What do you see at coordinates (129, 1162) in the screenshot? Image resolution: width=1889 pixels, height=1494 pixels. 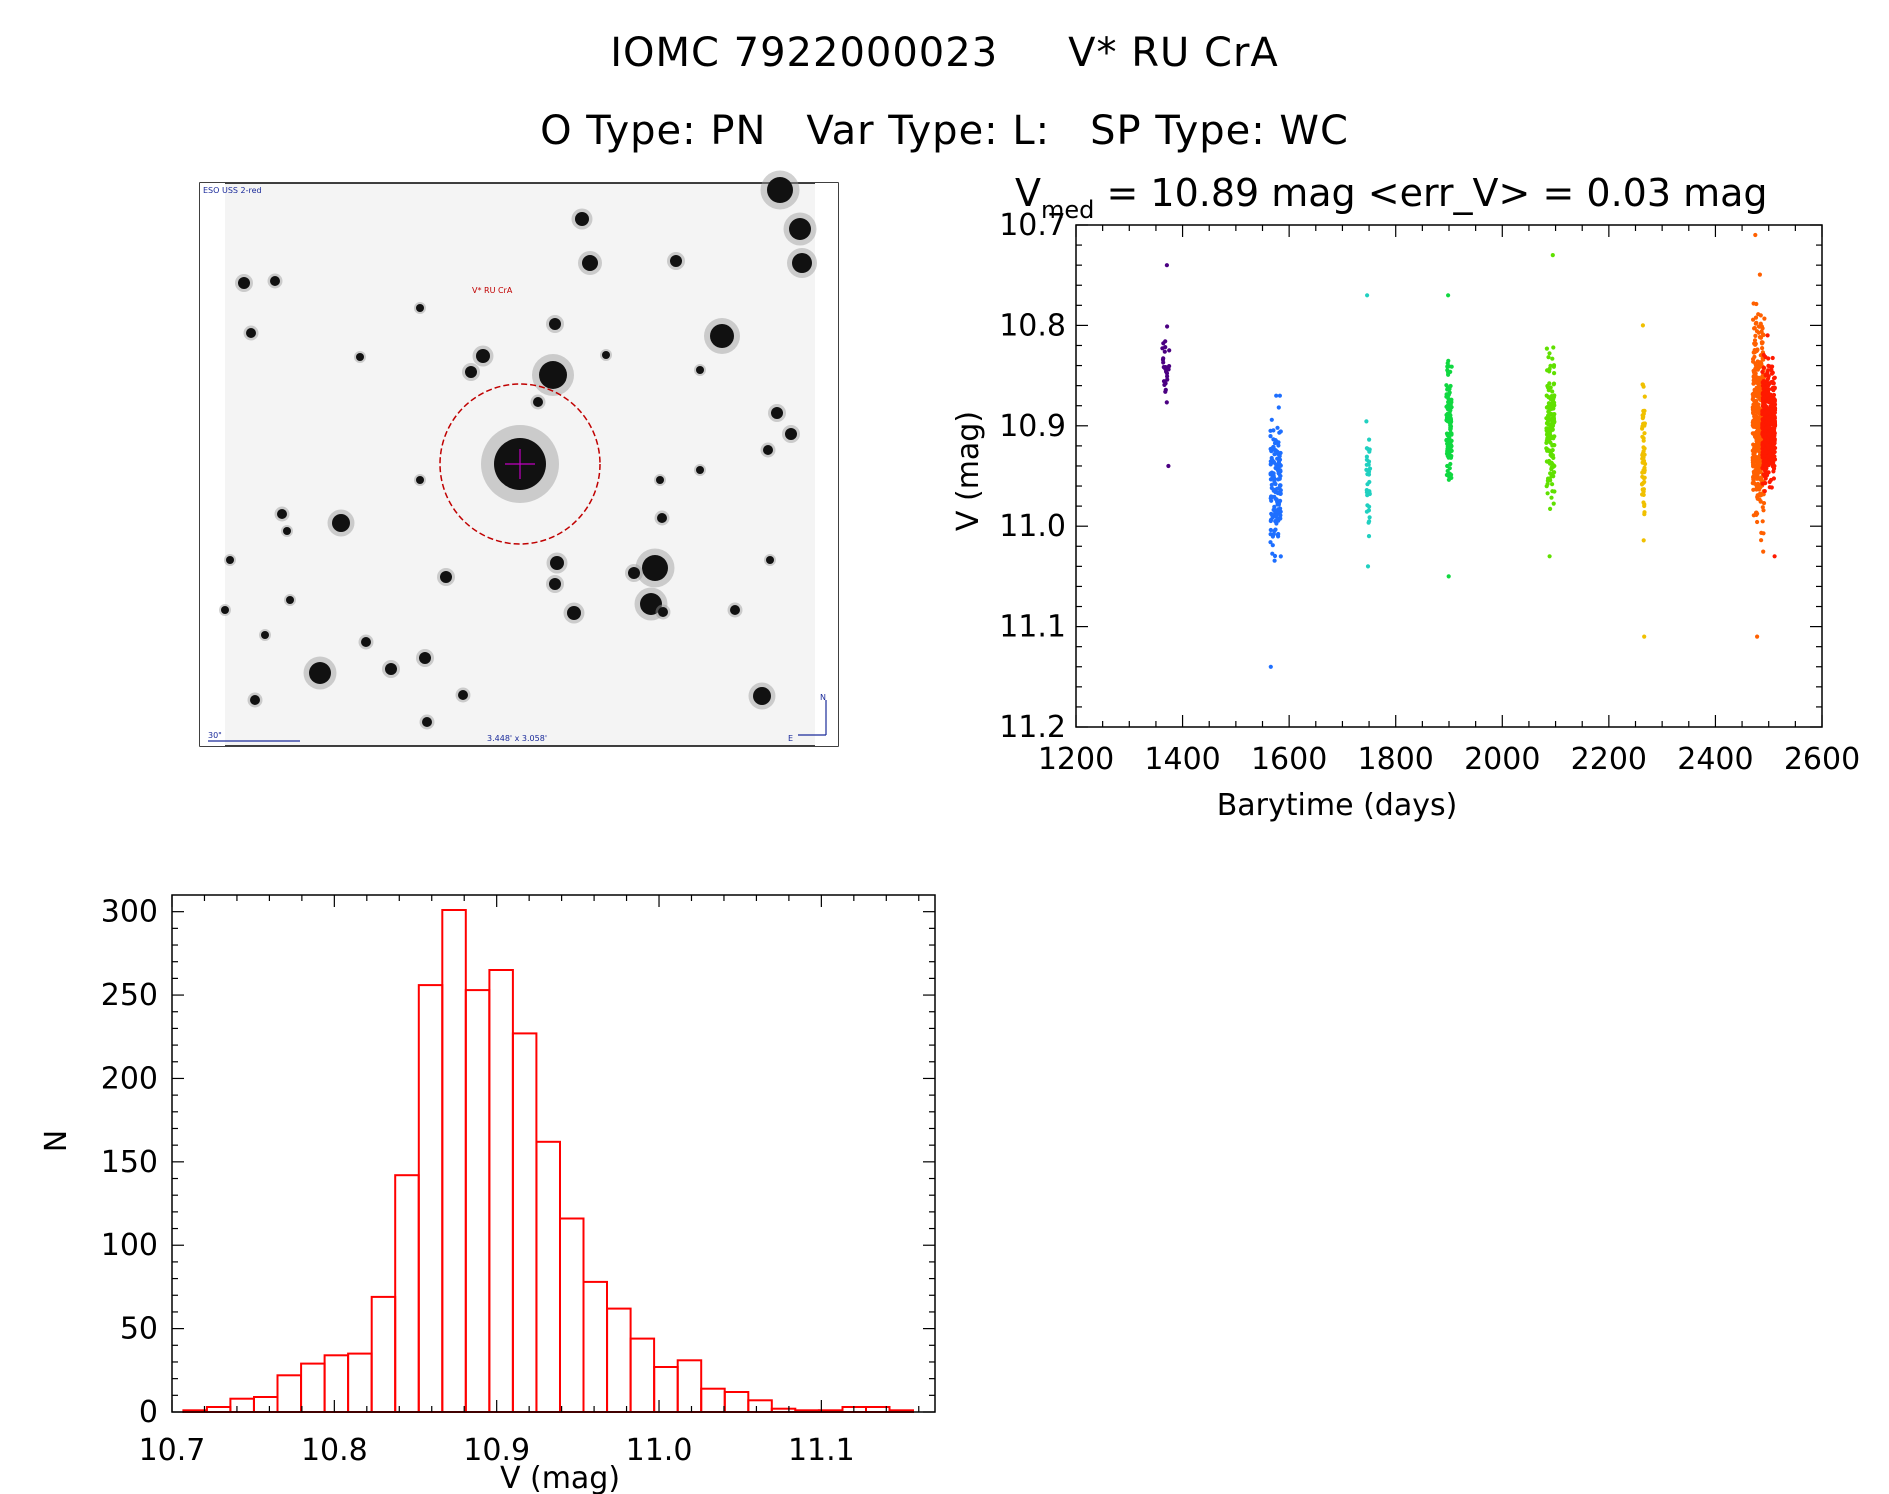 I see `y-tick-label: 150` at bounding box center [129, 1162].